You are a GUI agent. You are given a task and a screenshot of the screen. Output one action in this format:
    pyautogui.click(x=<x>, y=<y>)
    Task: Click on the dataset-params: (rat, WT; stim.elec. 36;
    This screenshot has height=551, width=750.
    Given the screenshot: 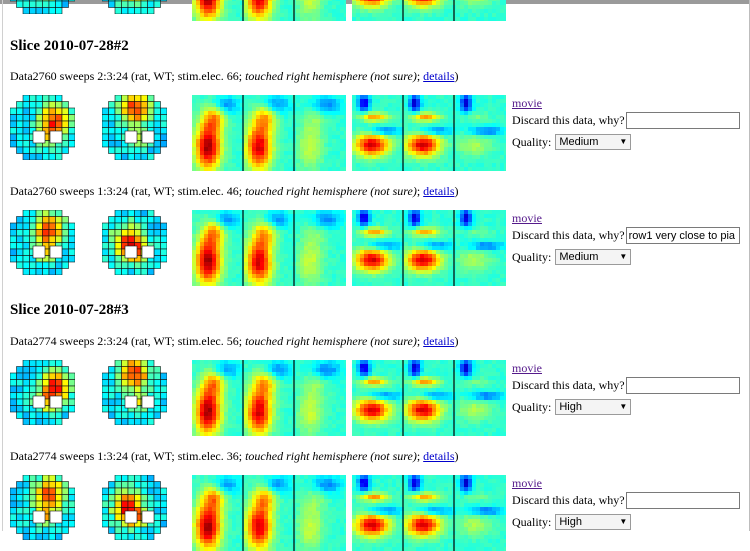 What is the action you would take?
    pyautogui.click(x=186, y=456)
    